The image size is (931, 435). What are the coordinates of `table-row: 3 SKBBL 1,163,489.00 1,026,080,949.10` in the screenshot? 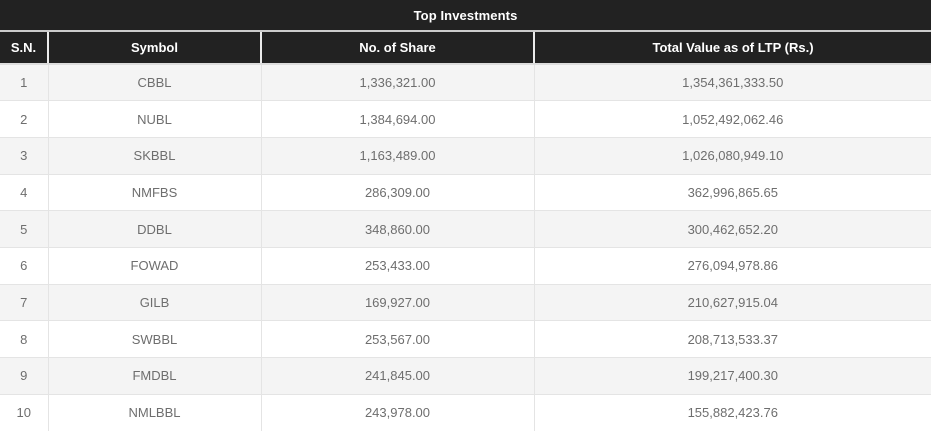 It's located at (465, 156).